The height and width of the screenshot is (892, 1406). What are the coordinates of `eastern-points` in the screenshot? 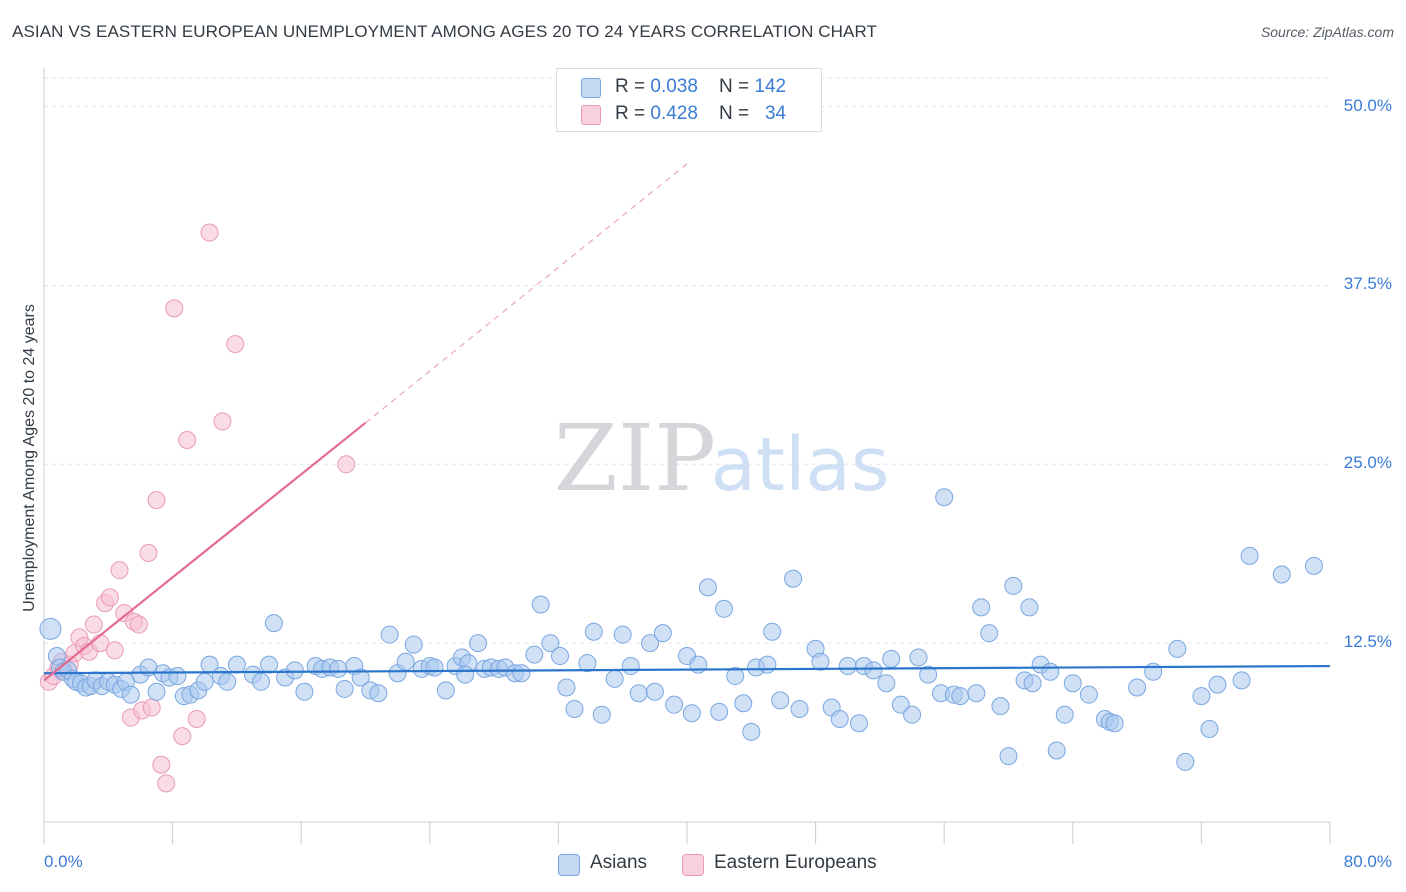 It's located at (197, 508).